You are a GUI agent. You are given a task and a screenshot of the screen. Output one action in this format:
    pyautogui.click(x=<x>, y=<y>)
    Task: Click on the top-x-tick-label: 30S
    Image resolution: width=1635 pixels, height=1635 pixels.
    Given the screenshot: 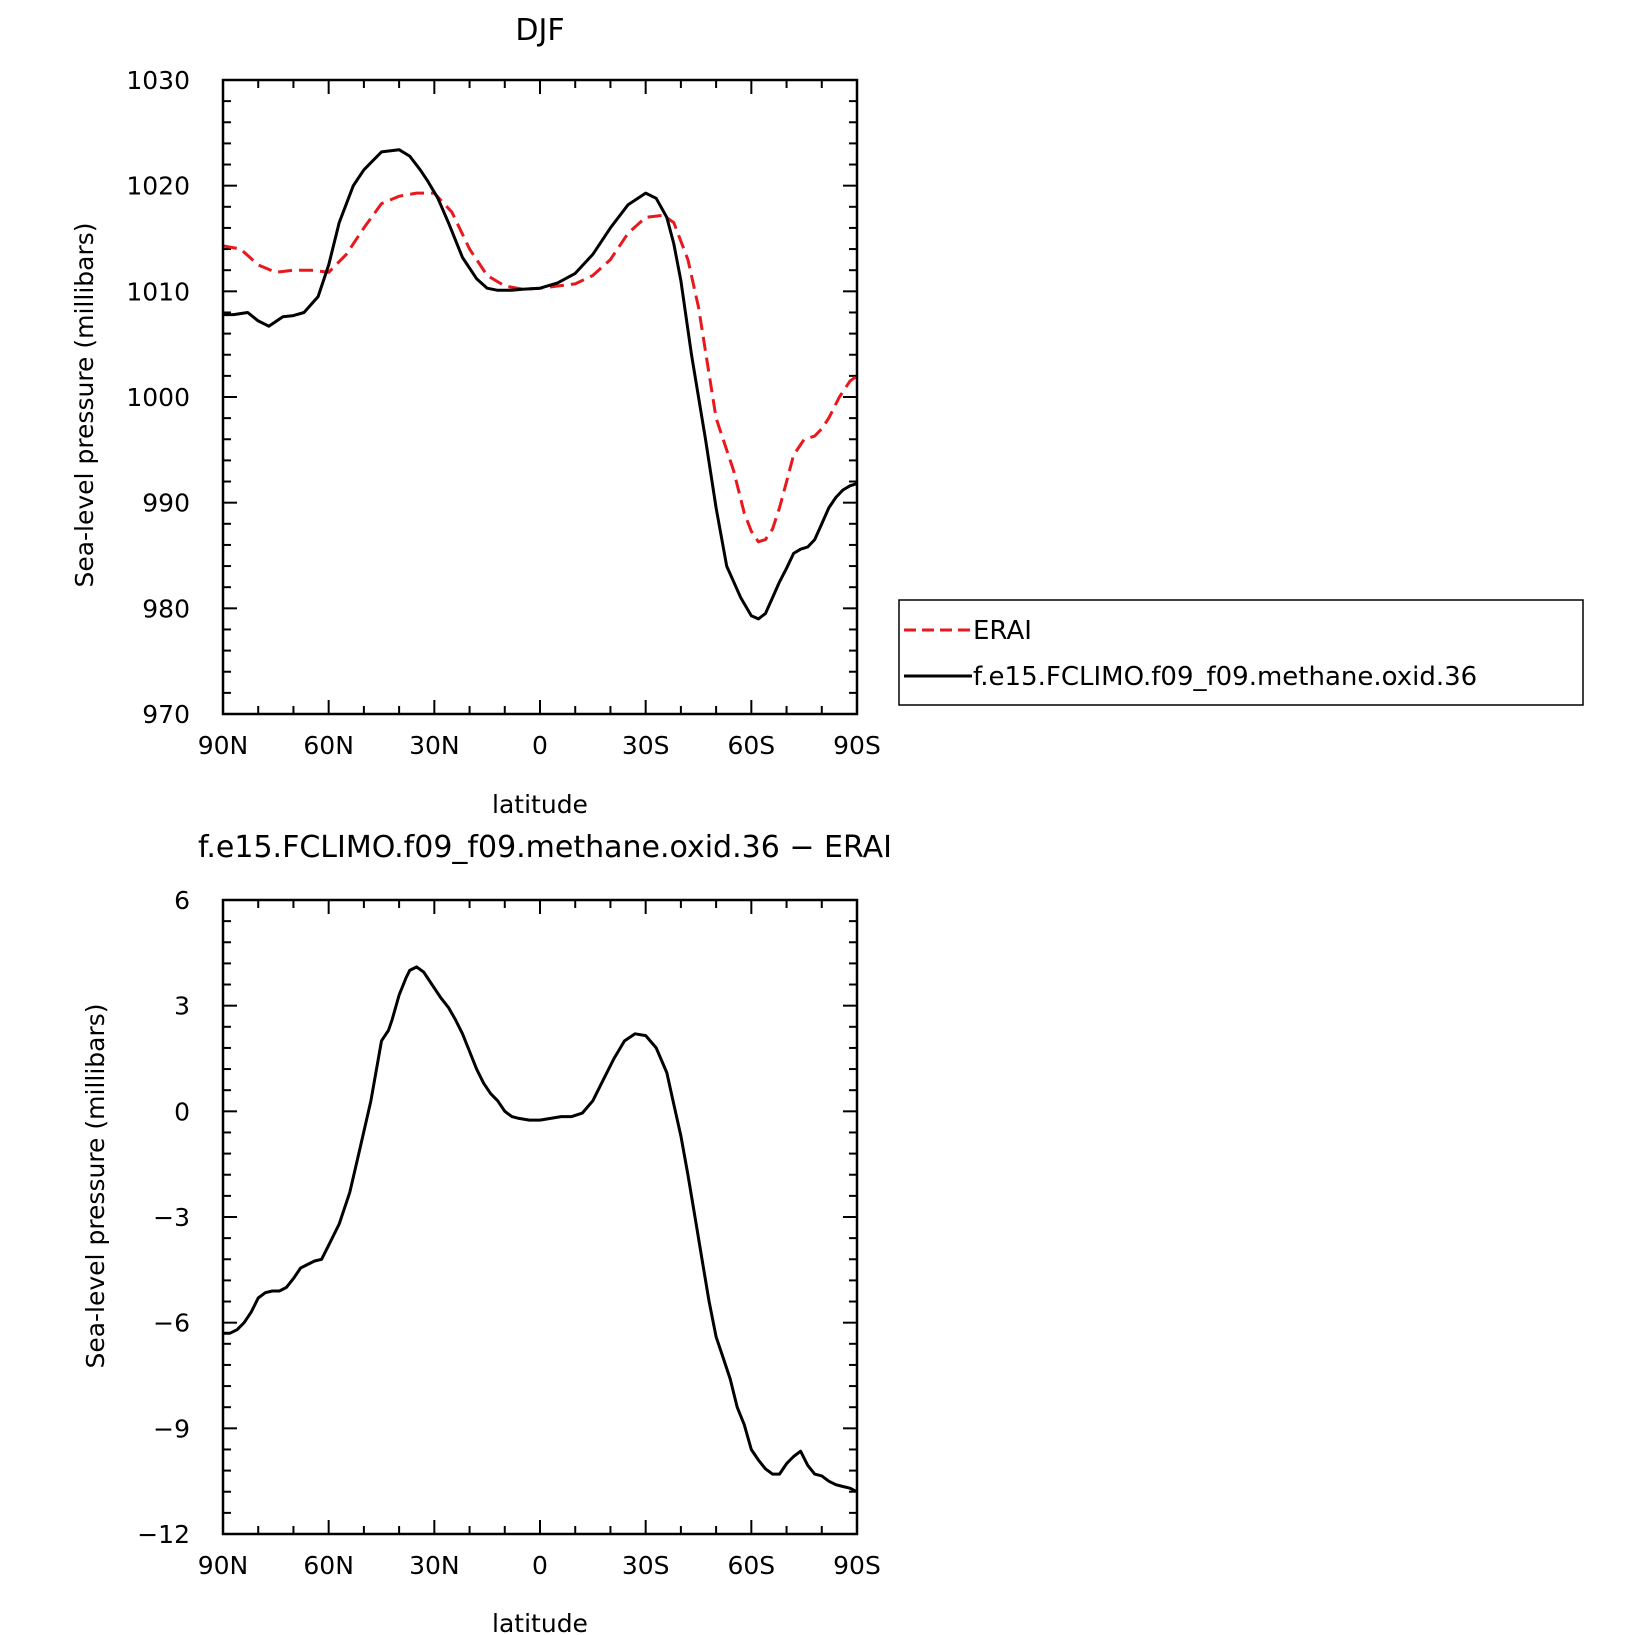 What is the action you would take?
    pyautogui.click(x=646, y=745)
    